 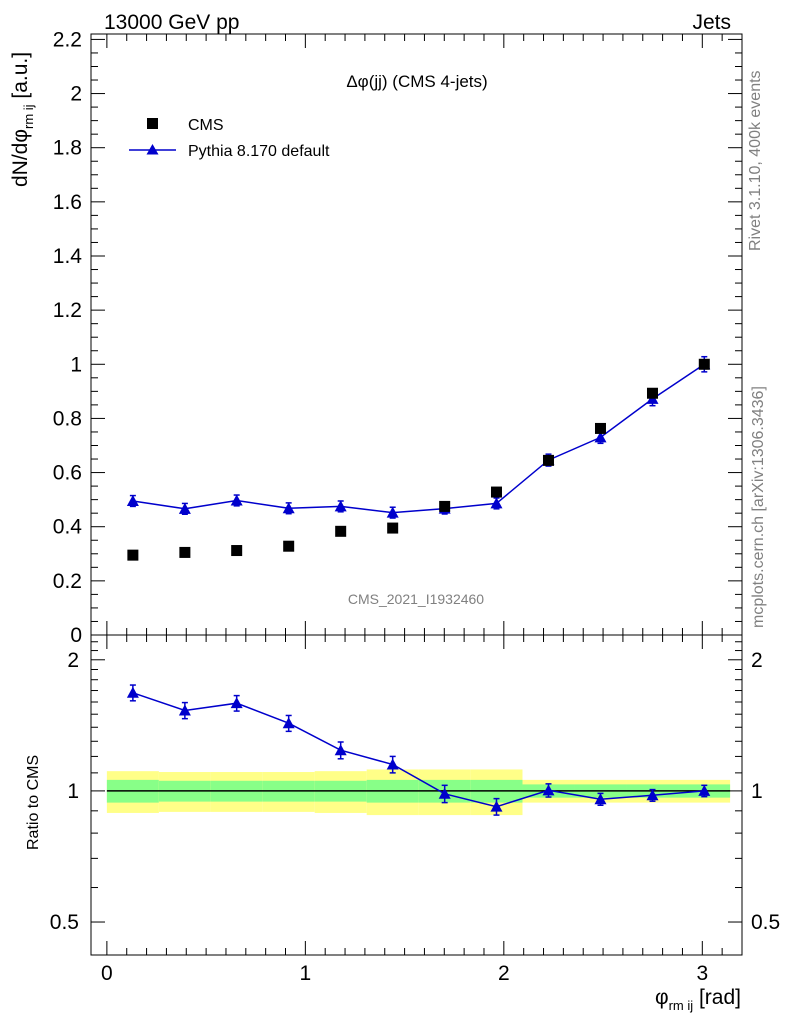 I want to click on main-ytick-label: 0.2, so click(x=67, y=581).